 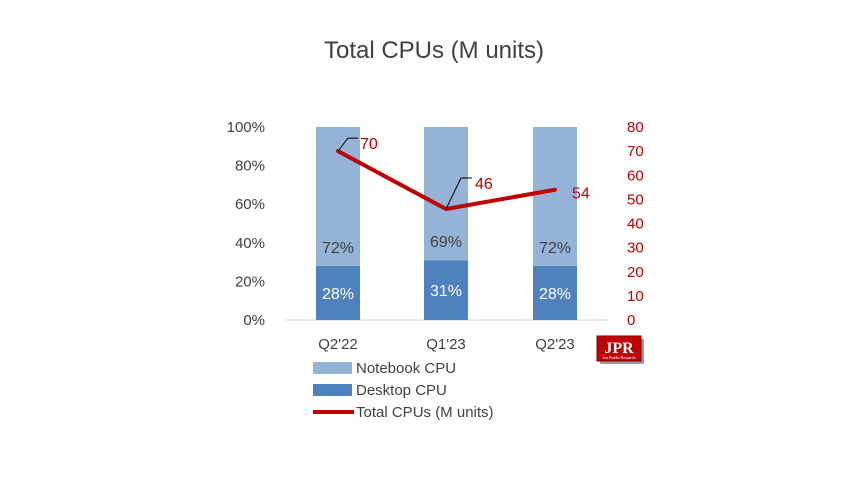 What do you see at coordinates (446, 242) in the screenshot?
I see `bar-data-label: 69%` at bounding box center [446, 242].